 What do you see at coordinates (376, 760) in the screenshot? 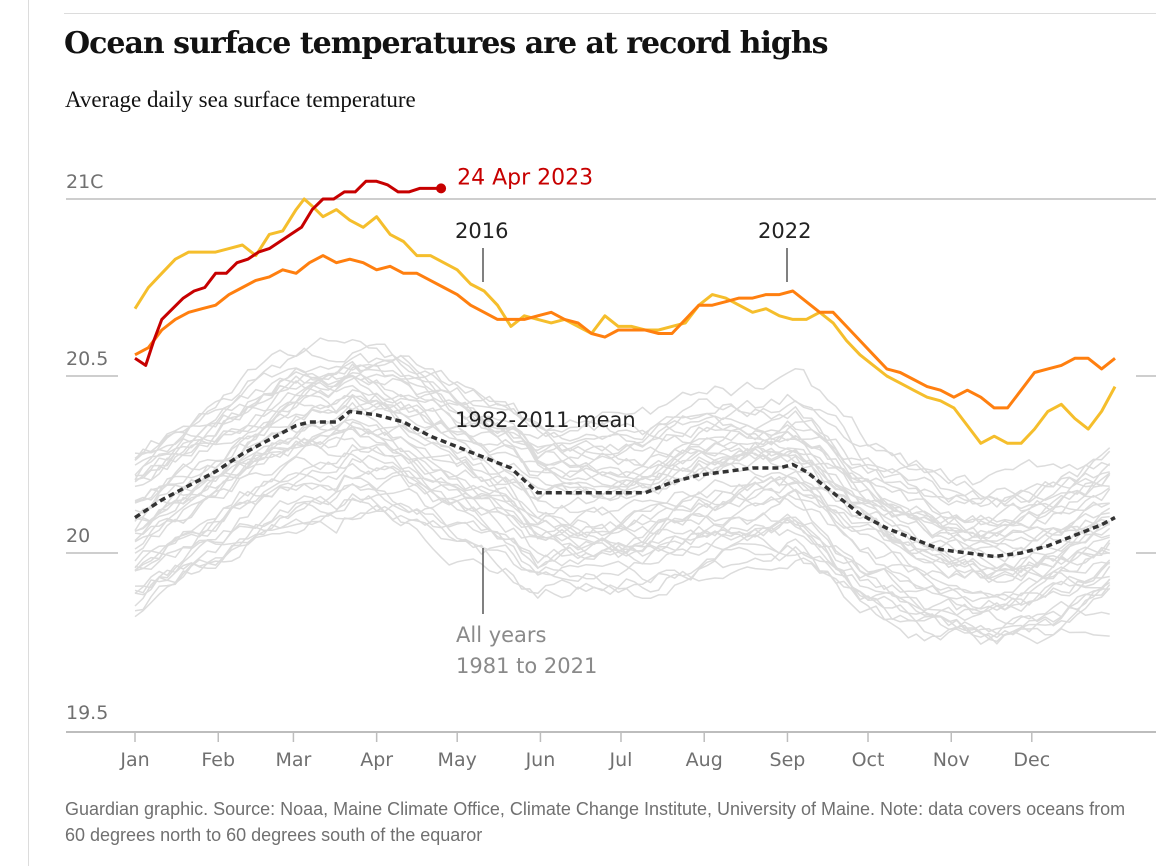
I see `x-tick-label: Apr` at bounding box center [376, 760].